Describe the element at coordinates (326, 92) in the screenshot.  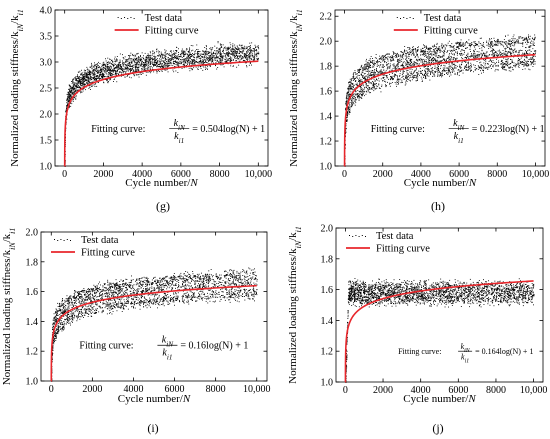
I see `y-tick-label: 1.6` at that location.